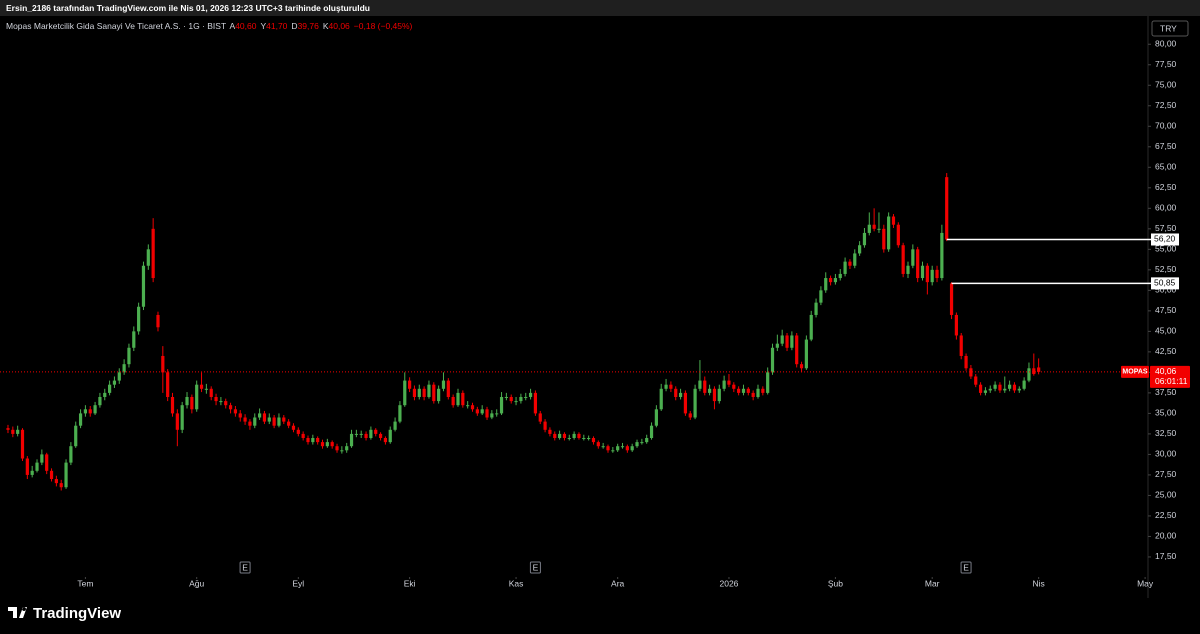 This screenshot has width=1200, height=634. Describe the element at coordinates (1039, 583) in the screenshot. I see `x-tick-label: Nis` at that location.